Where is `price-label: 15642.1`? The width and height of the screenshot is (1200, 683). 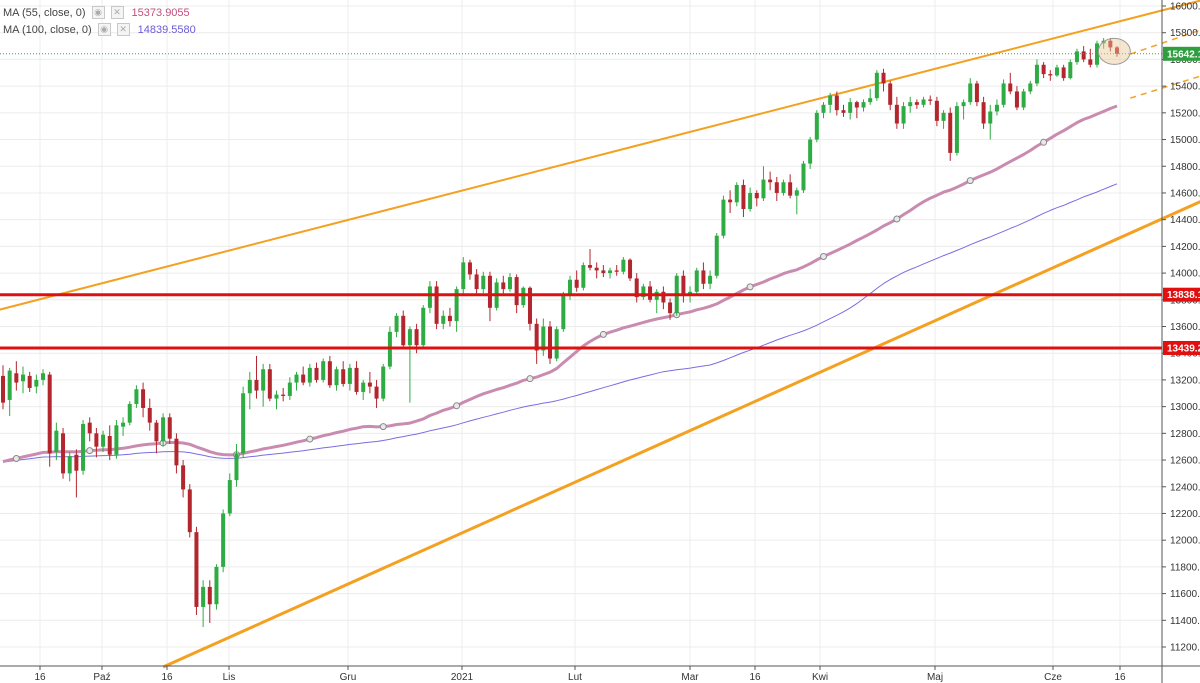 price-label: 15642.1 is located at coordinates (1181, 53).